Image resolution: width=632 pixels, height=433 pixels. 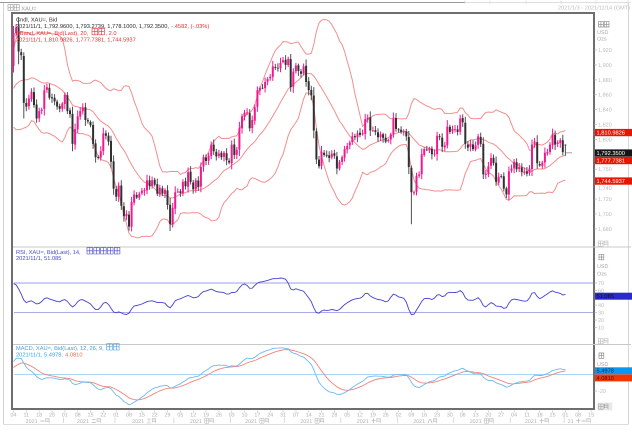 I want to click on svg-text: 51.085, so click(x=605, y=297).